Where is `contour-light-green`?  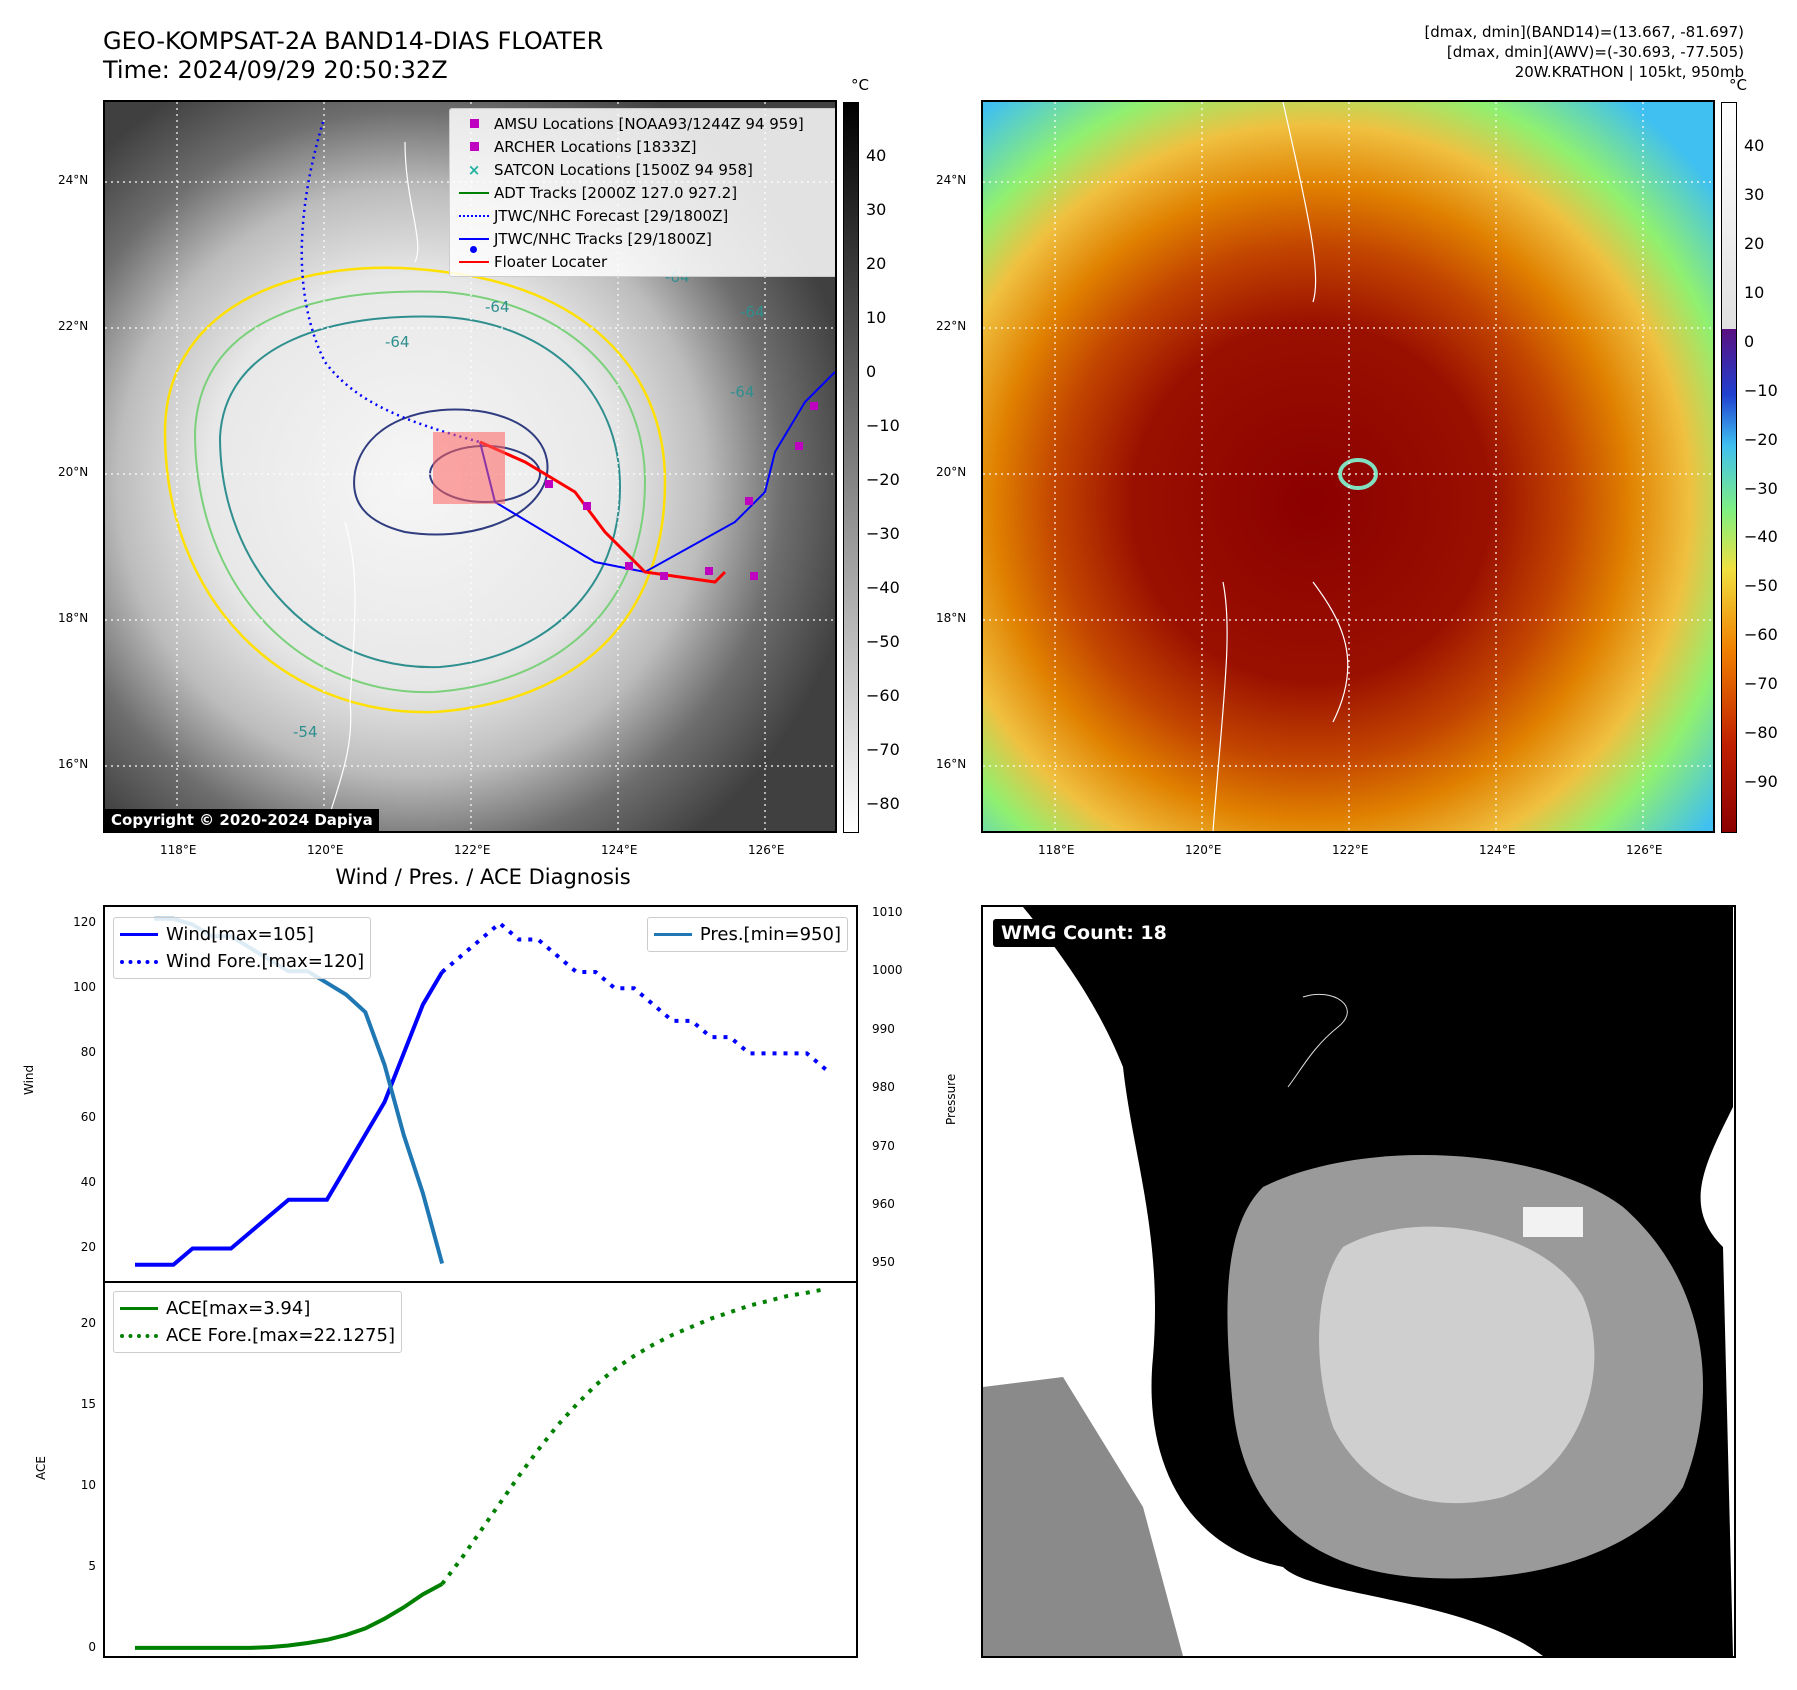 contour-light-green is located at coordinates (420, 492).